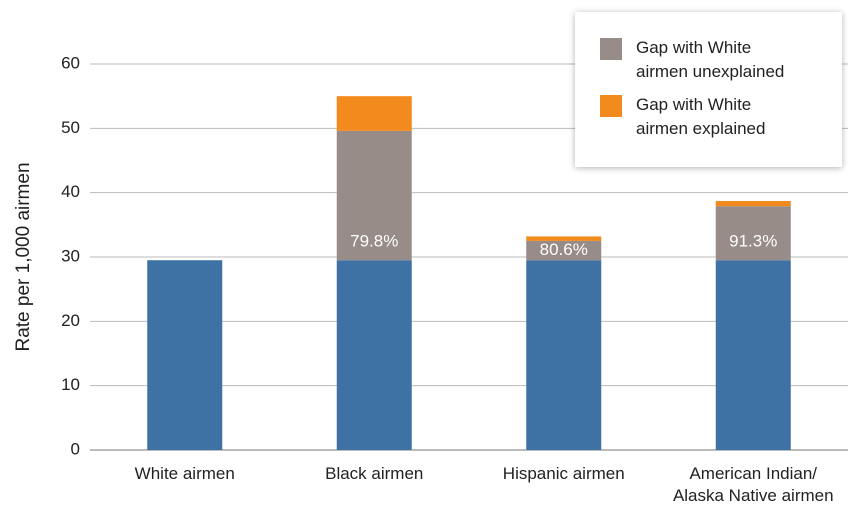 The width and height of the screenshot is (853, 511). I want to click on x-tick-label: White airmen, so click(184, 473).